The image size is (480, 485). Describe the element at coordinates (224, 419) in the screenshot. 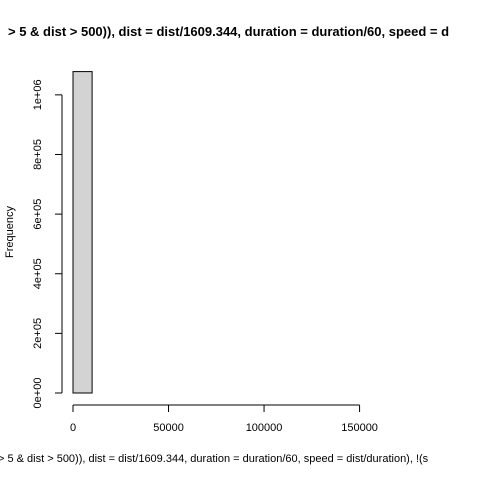

I see `x-axis: 0 50000 100000 150000` at that location.